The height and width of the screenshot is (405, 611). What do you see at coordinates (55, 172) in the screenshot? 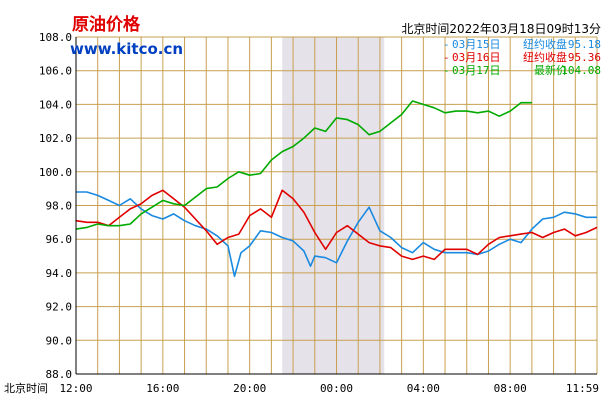
I see `y-tick-label: 100.0` at bounding box center [55, 172].